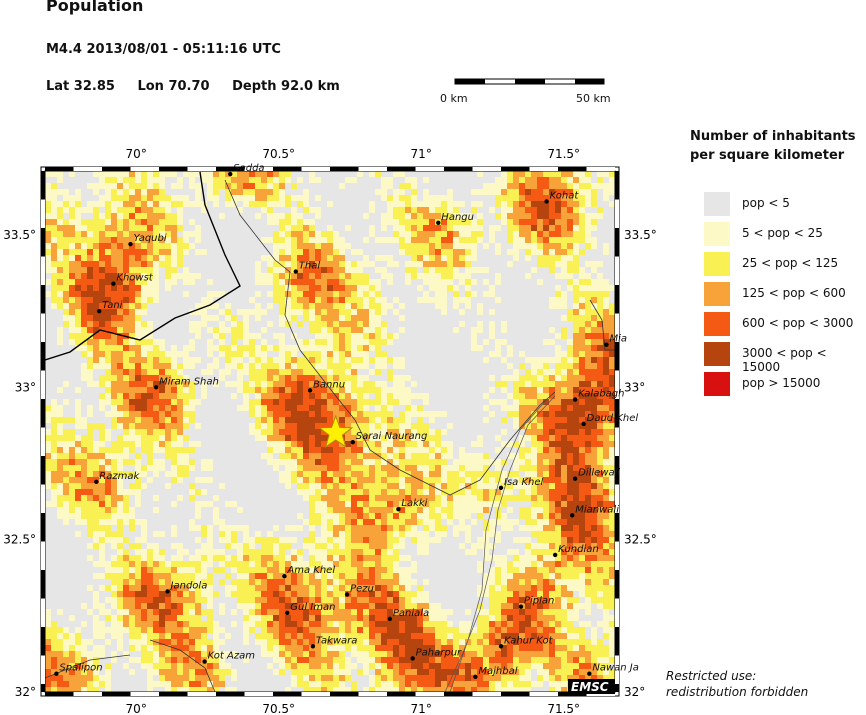 This screenshot has width=866, height=715. Describe the element at coordinates (326, 386) in the screenshot. I see `city: Bannu` at that location.